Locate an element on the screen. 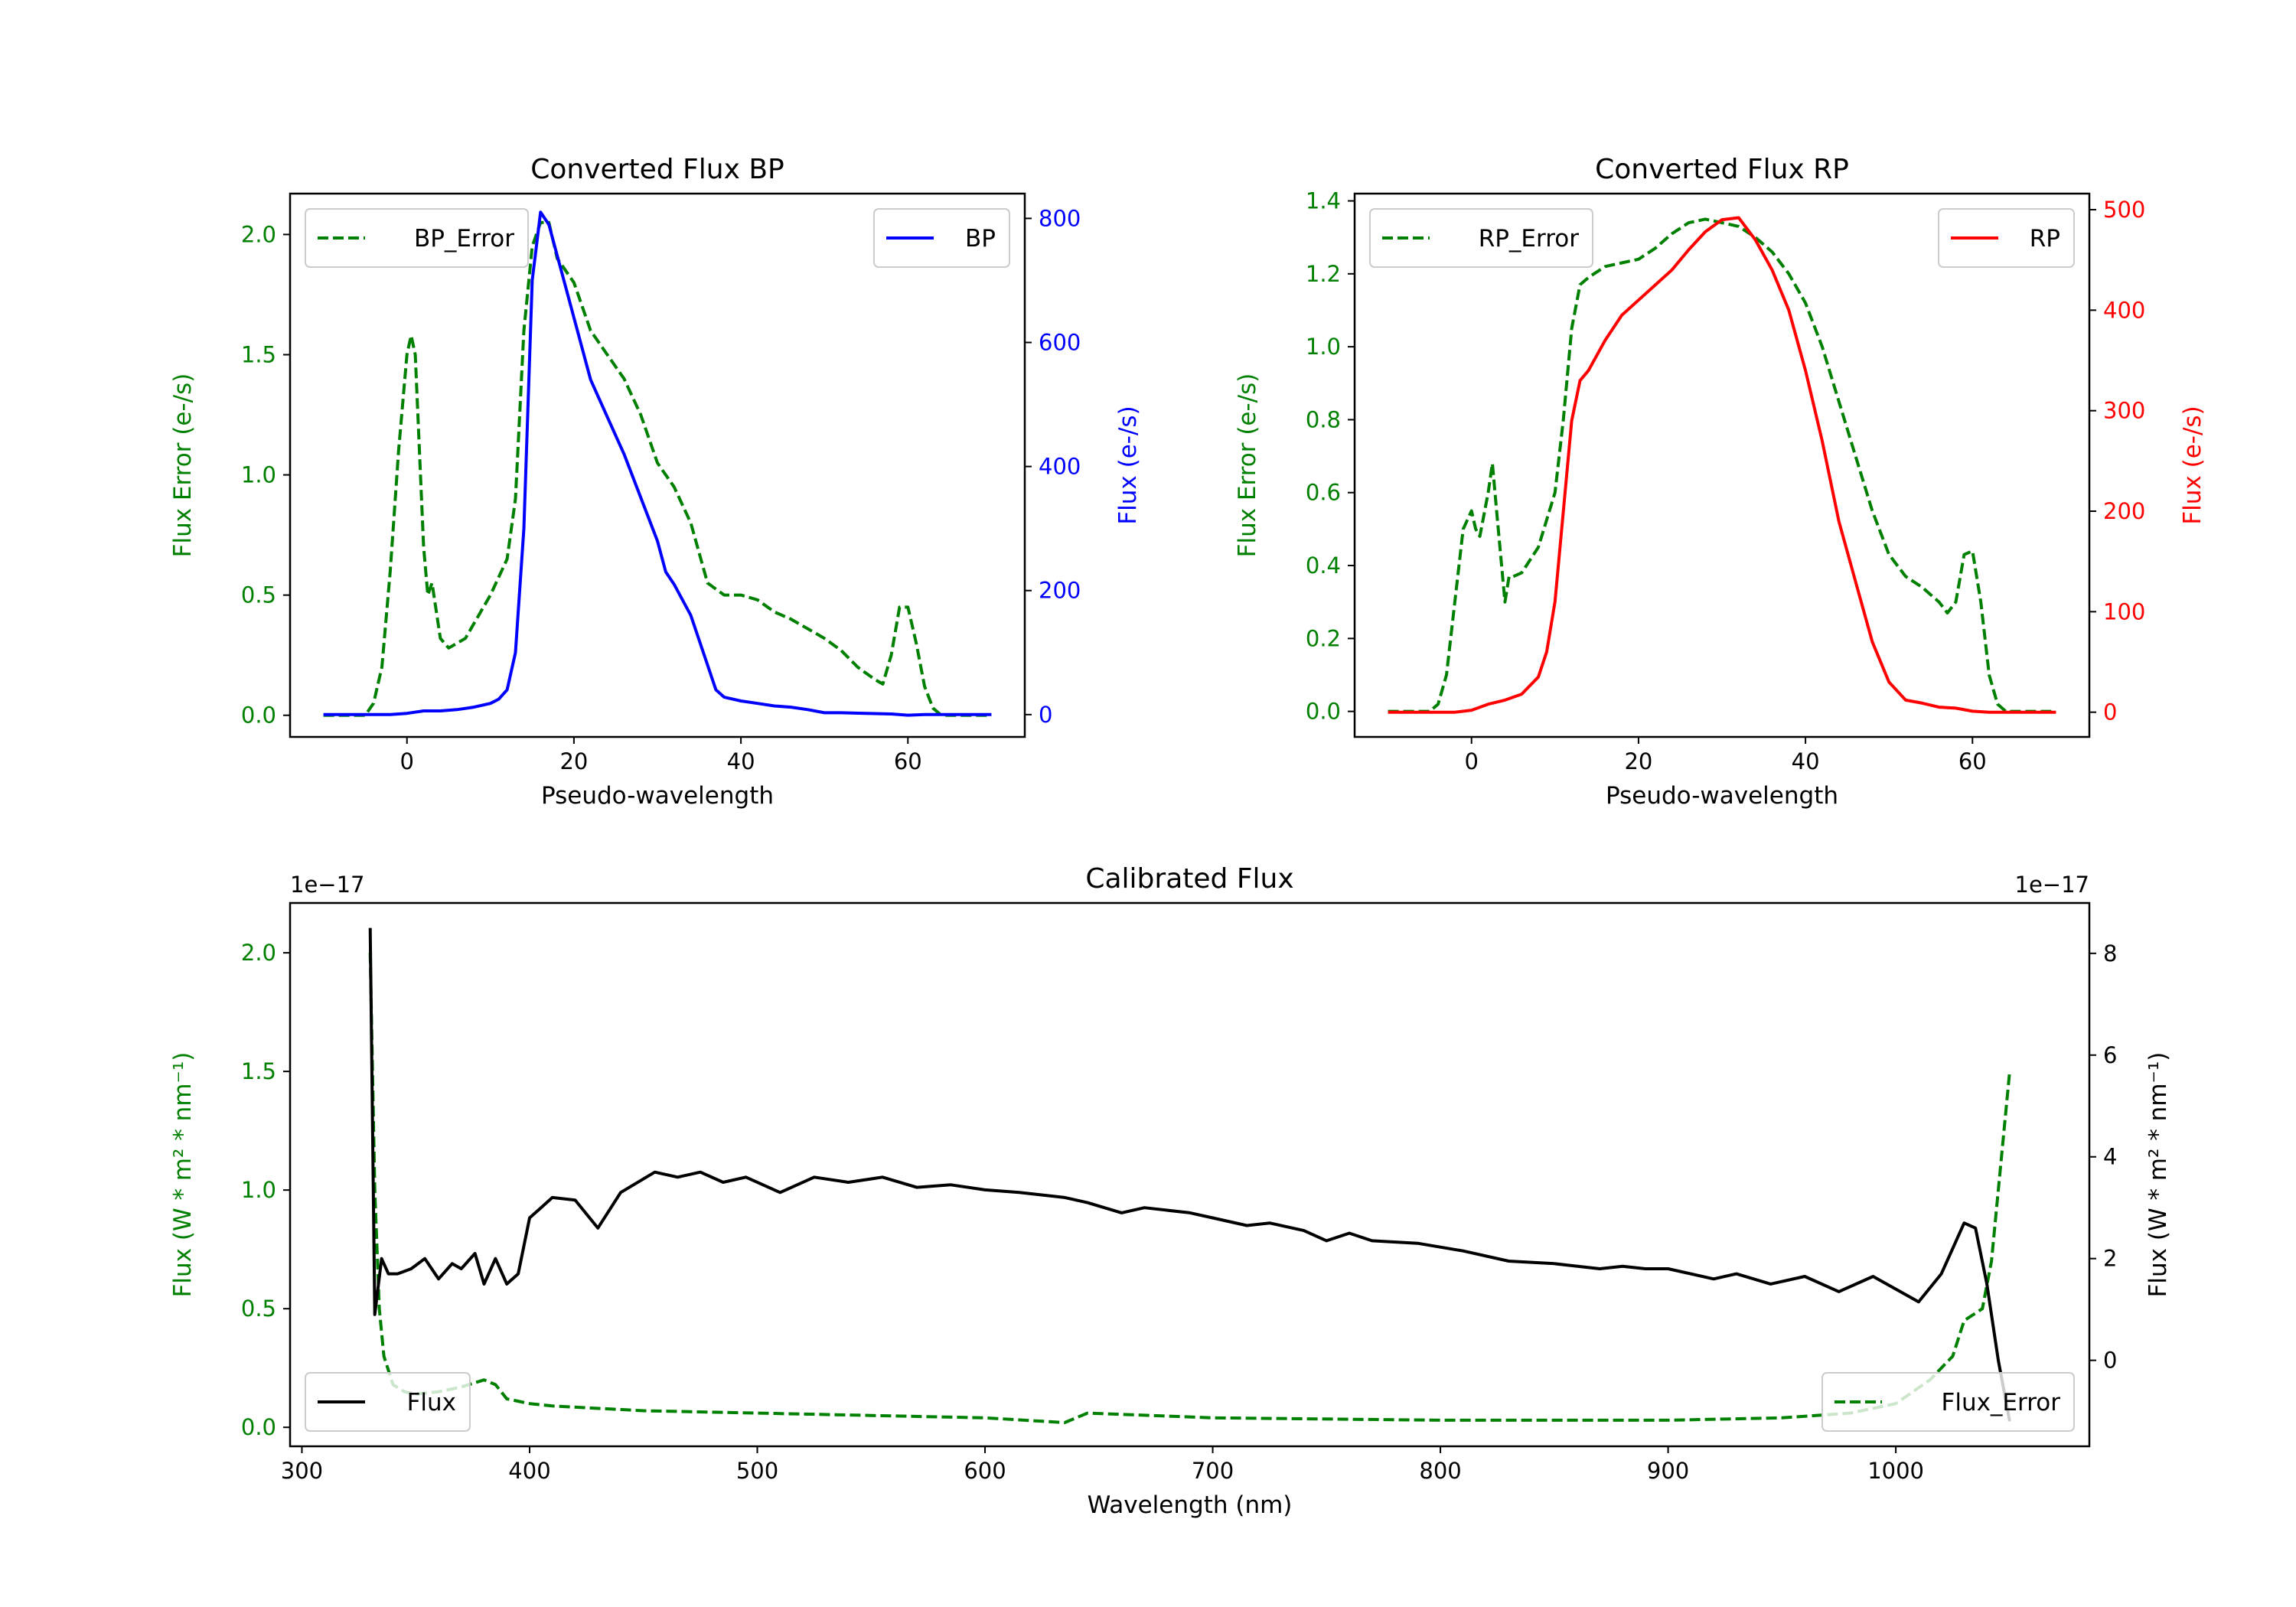  right-offset-text: 1e−17 is located at coordinates (2052, 885).